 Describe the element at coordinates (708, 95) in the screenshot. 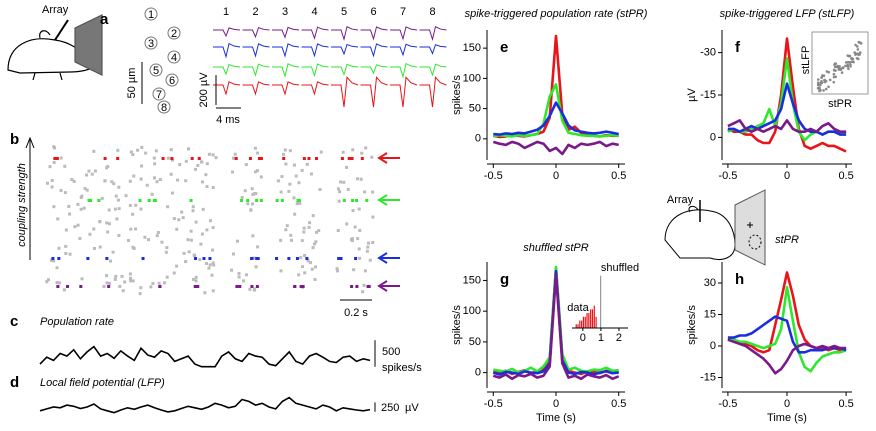

I see `y-tick-label: -15` at that location.